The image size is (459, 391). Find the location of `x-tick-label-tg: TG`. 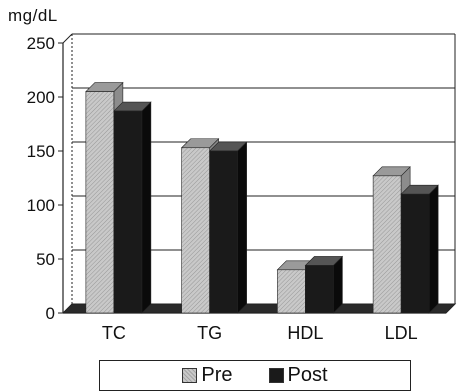

x-tick-label-tg: TG is located at coordinates (209, 333).